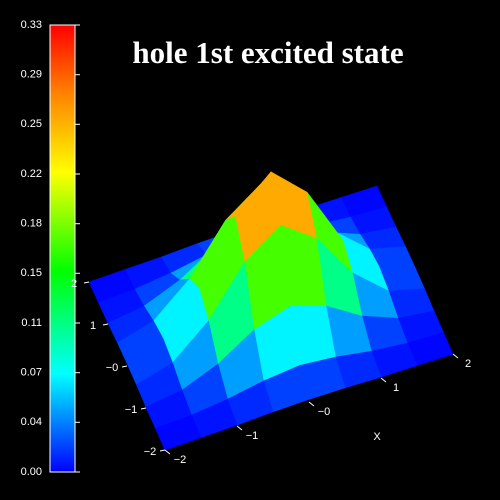 The height and width of the screenshot is (500, 500). Describe the element at coordinates (324, 412) in the screenshot. I see `x-tick-label: −0` at that location.